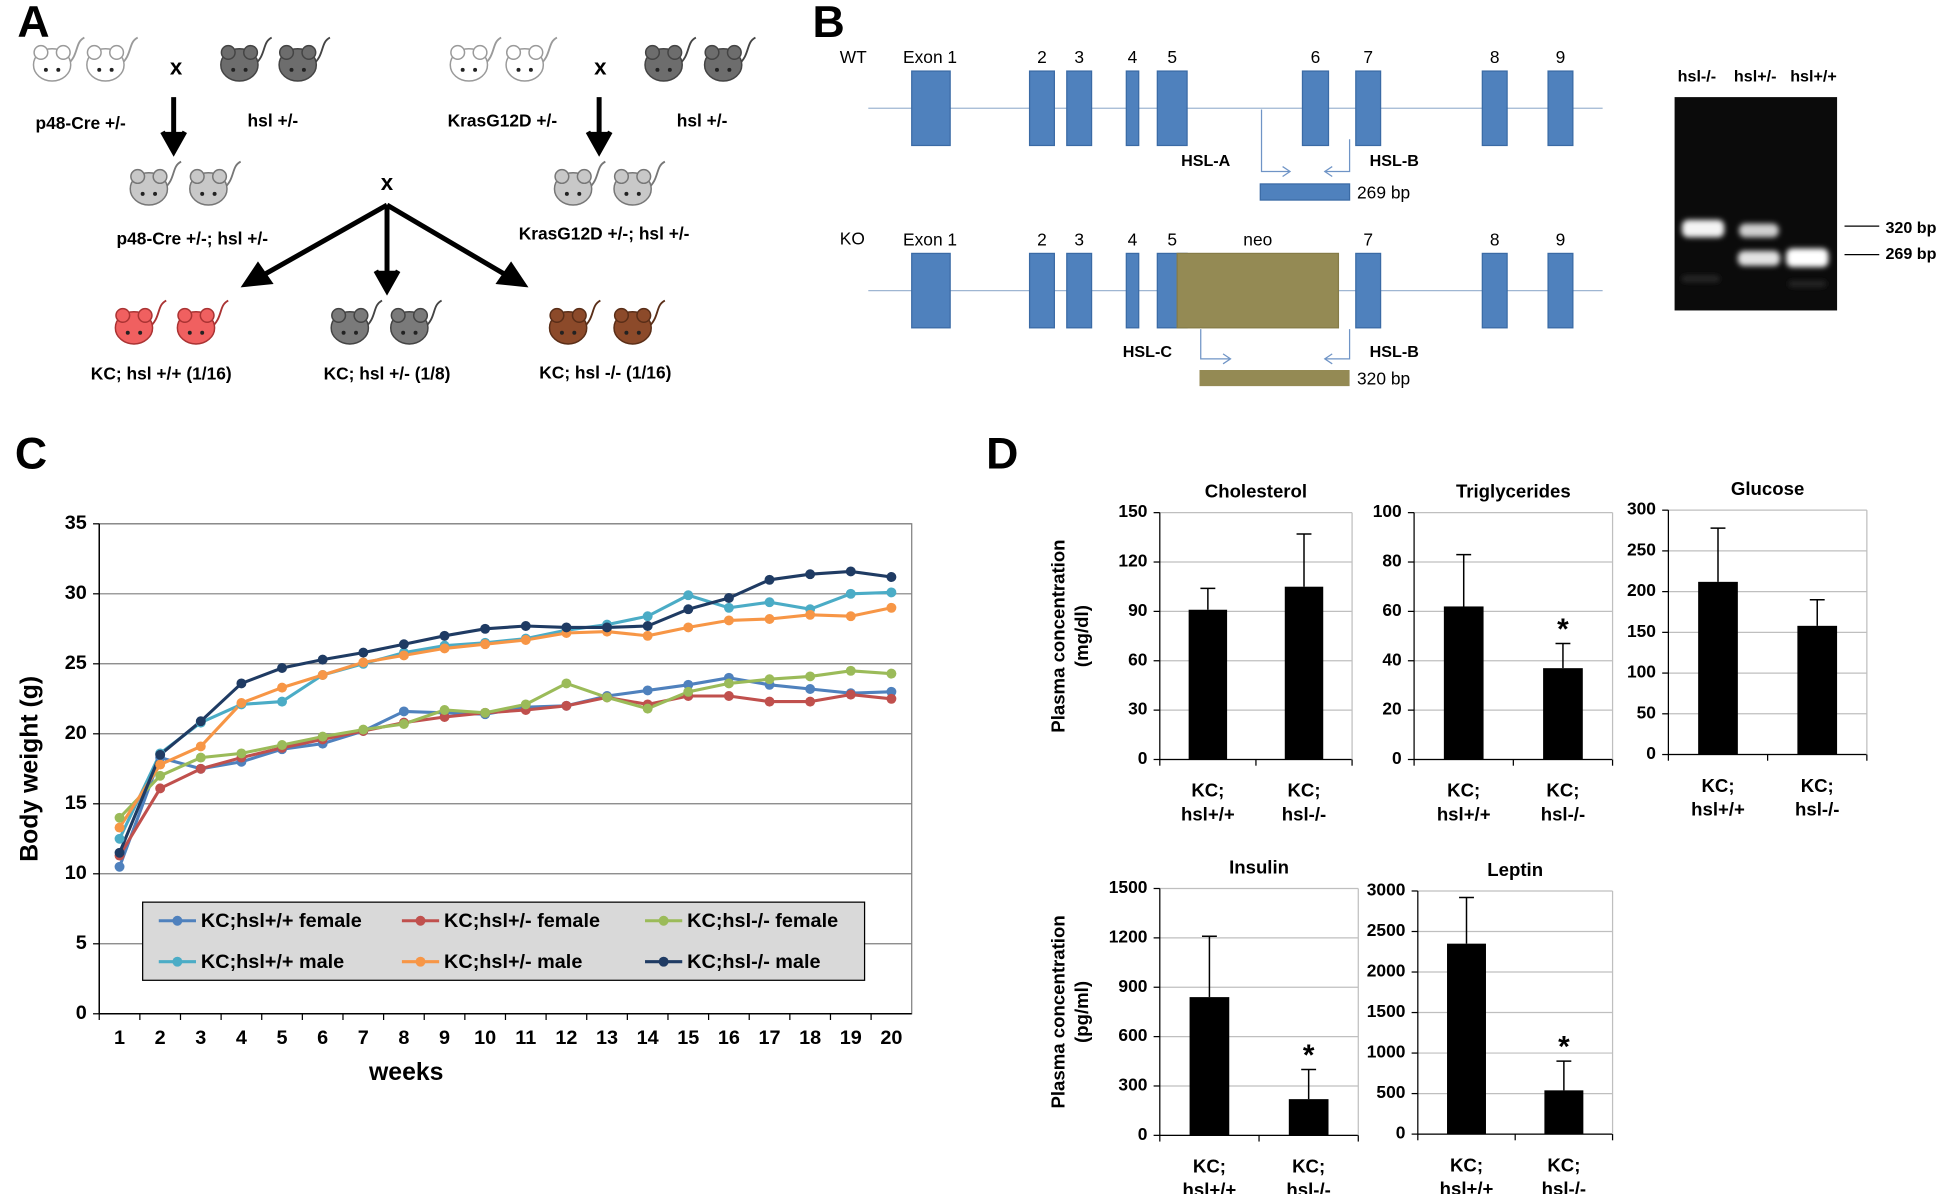 The image size is (1945, 1194). What do you see at coordinates (81, 123) in the screenshot?
I see `genotype-label: p48-Cre +/-` at bounding box center [81, 123].